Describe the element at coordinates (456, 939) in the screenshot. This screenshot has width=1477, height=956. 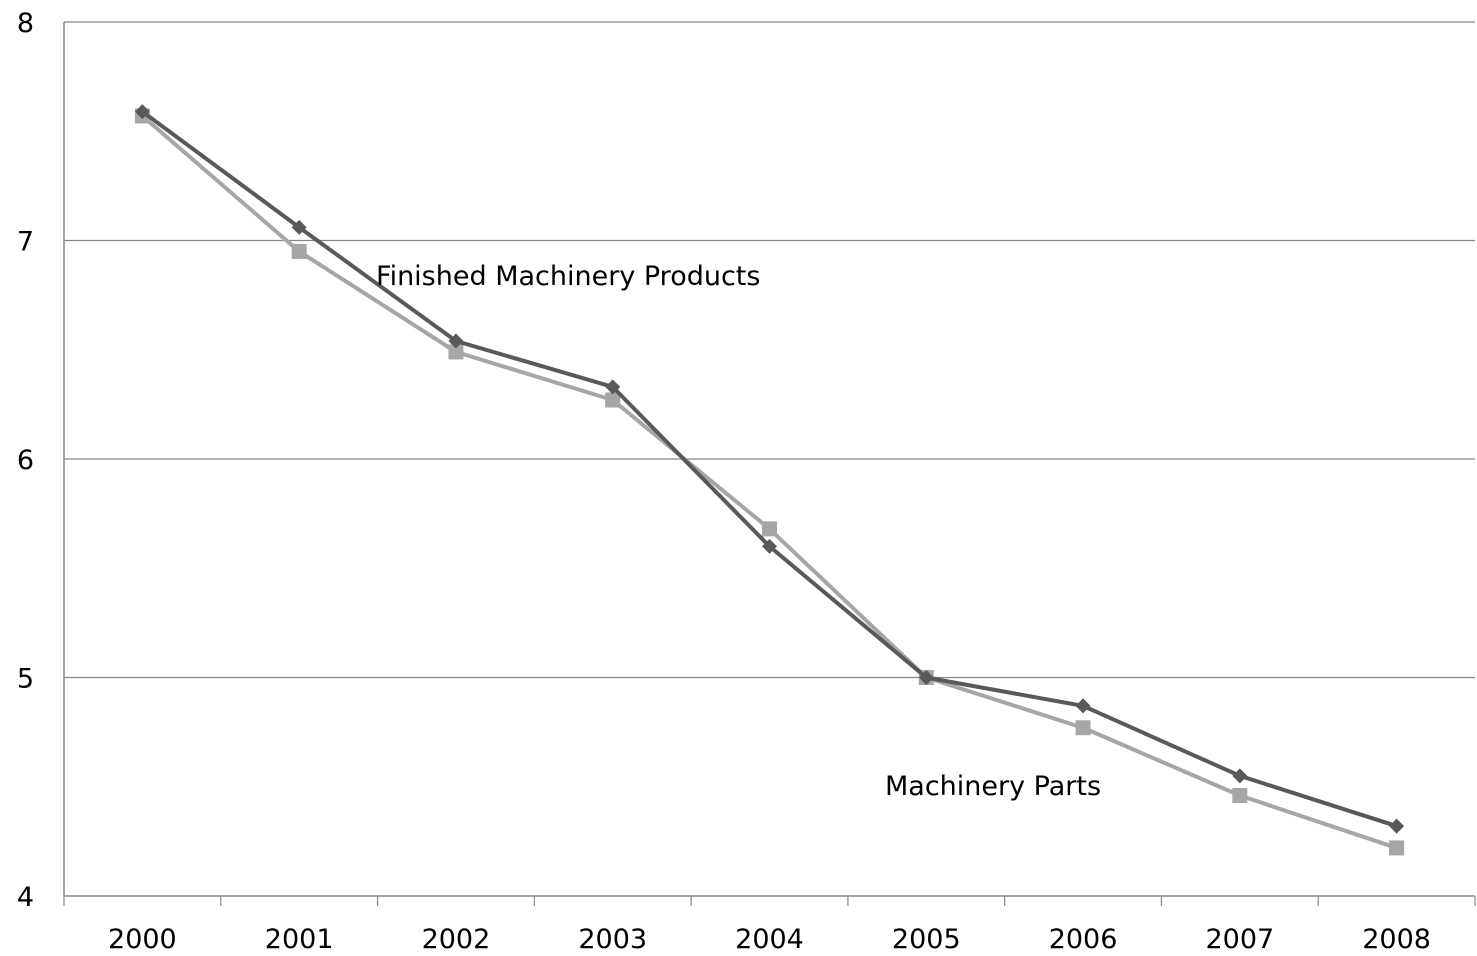
I see `x-tick-label: 2002` at that location.